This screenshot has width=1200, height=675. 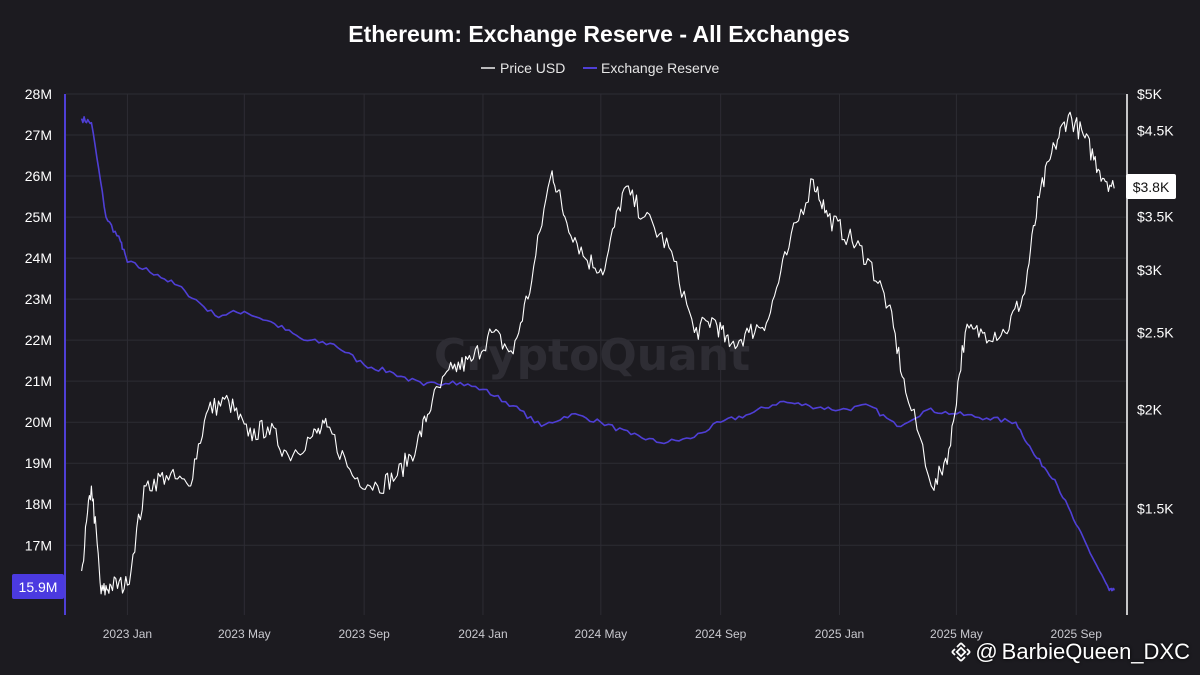 What do you see at coordinates (38, 381) in the screenshot?
I see `left-tick-label: 21M` at bounding box center [38, 381].